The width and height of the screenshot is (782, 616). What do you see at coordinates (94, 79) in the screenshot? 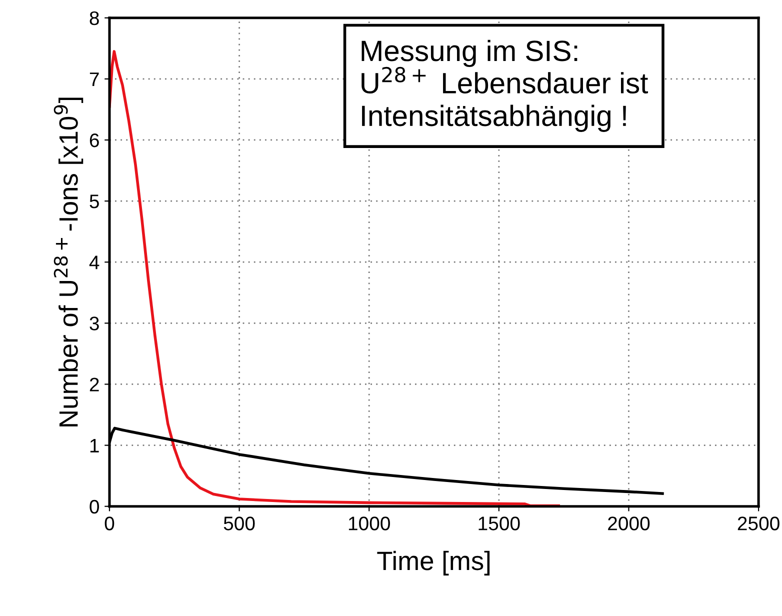
I see `y-tick-label: 7` at bounding box center [94, 79].